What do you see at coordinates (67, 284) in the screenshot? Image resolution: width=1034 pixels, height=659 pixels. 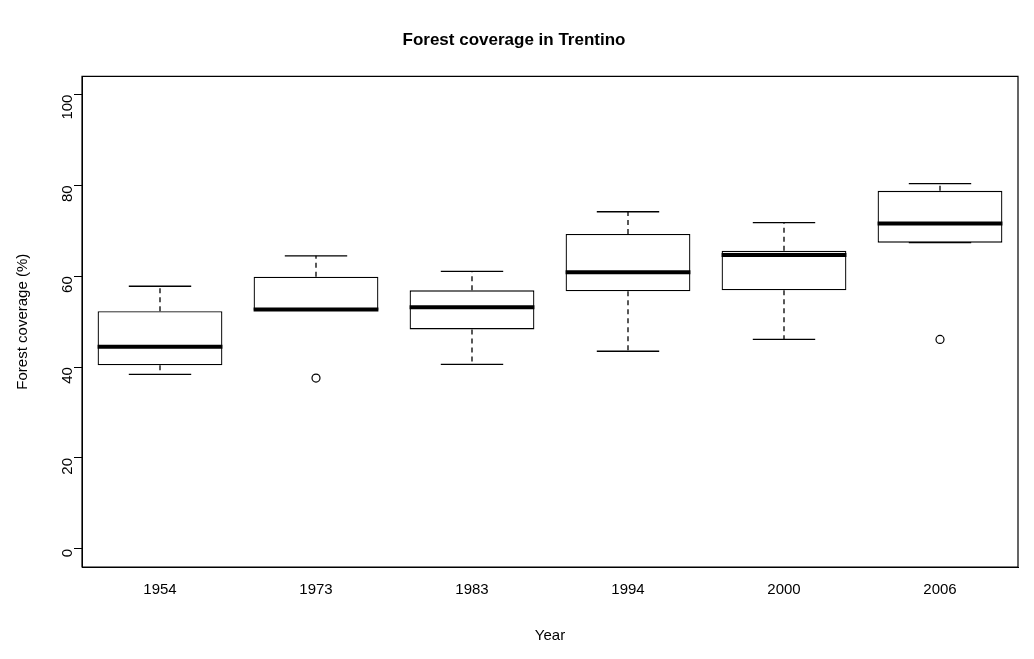 I see `y-tick-label: 60` at bounding box center [67, 284].